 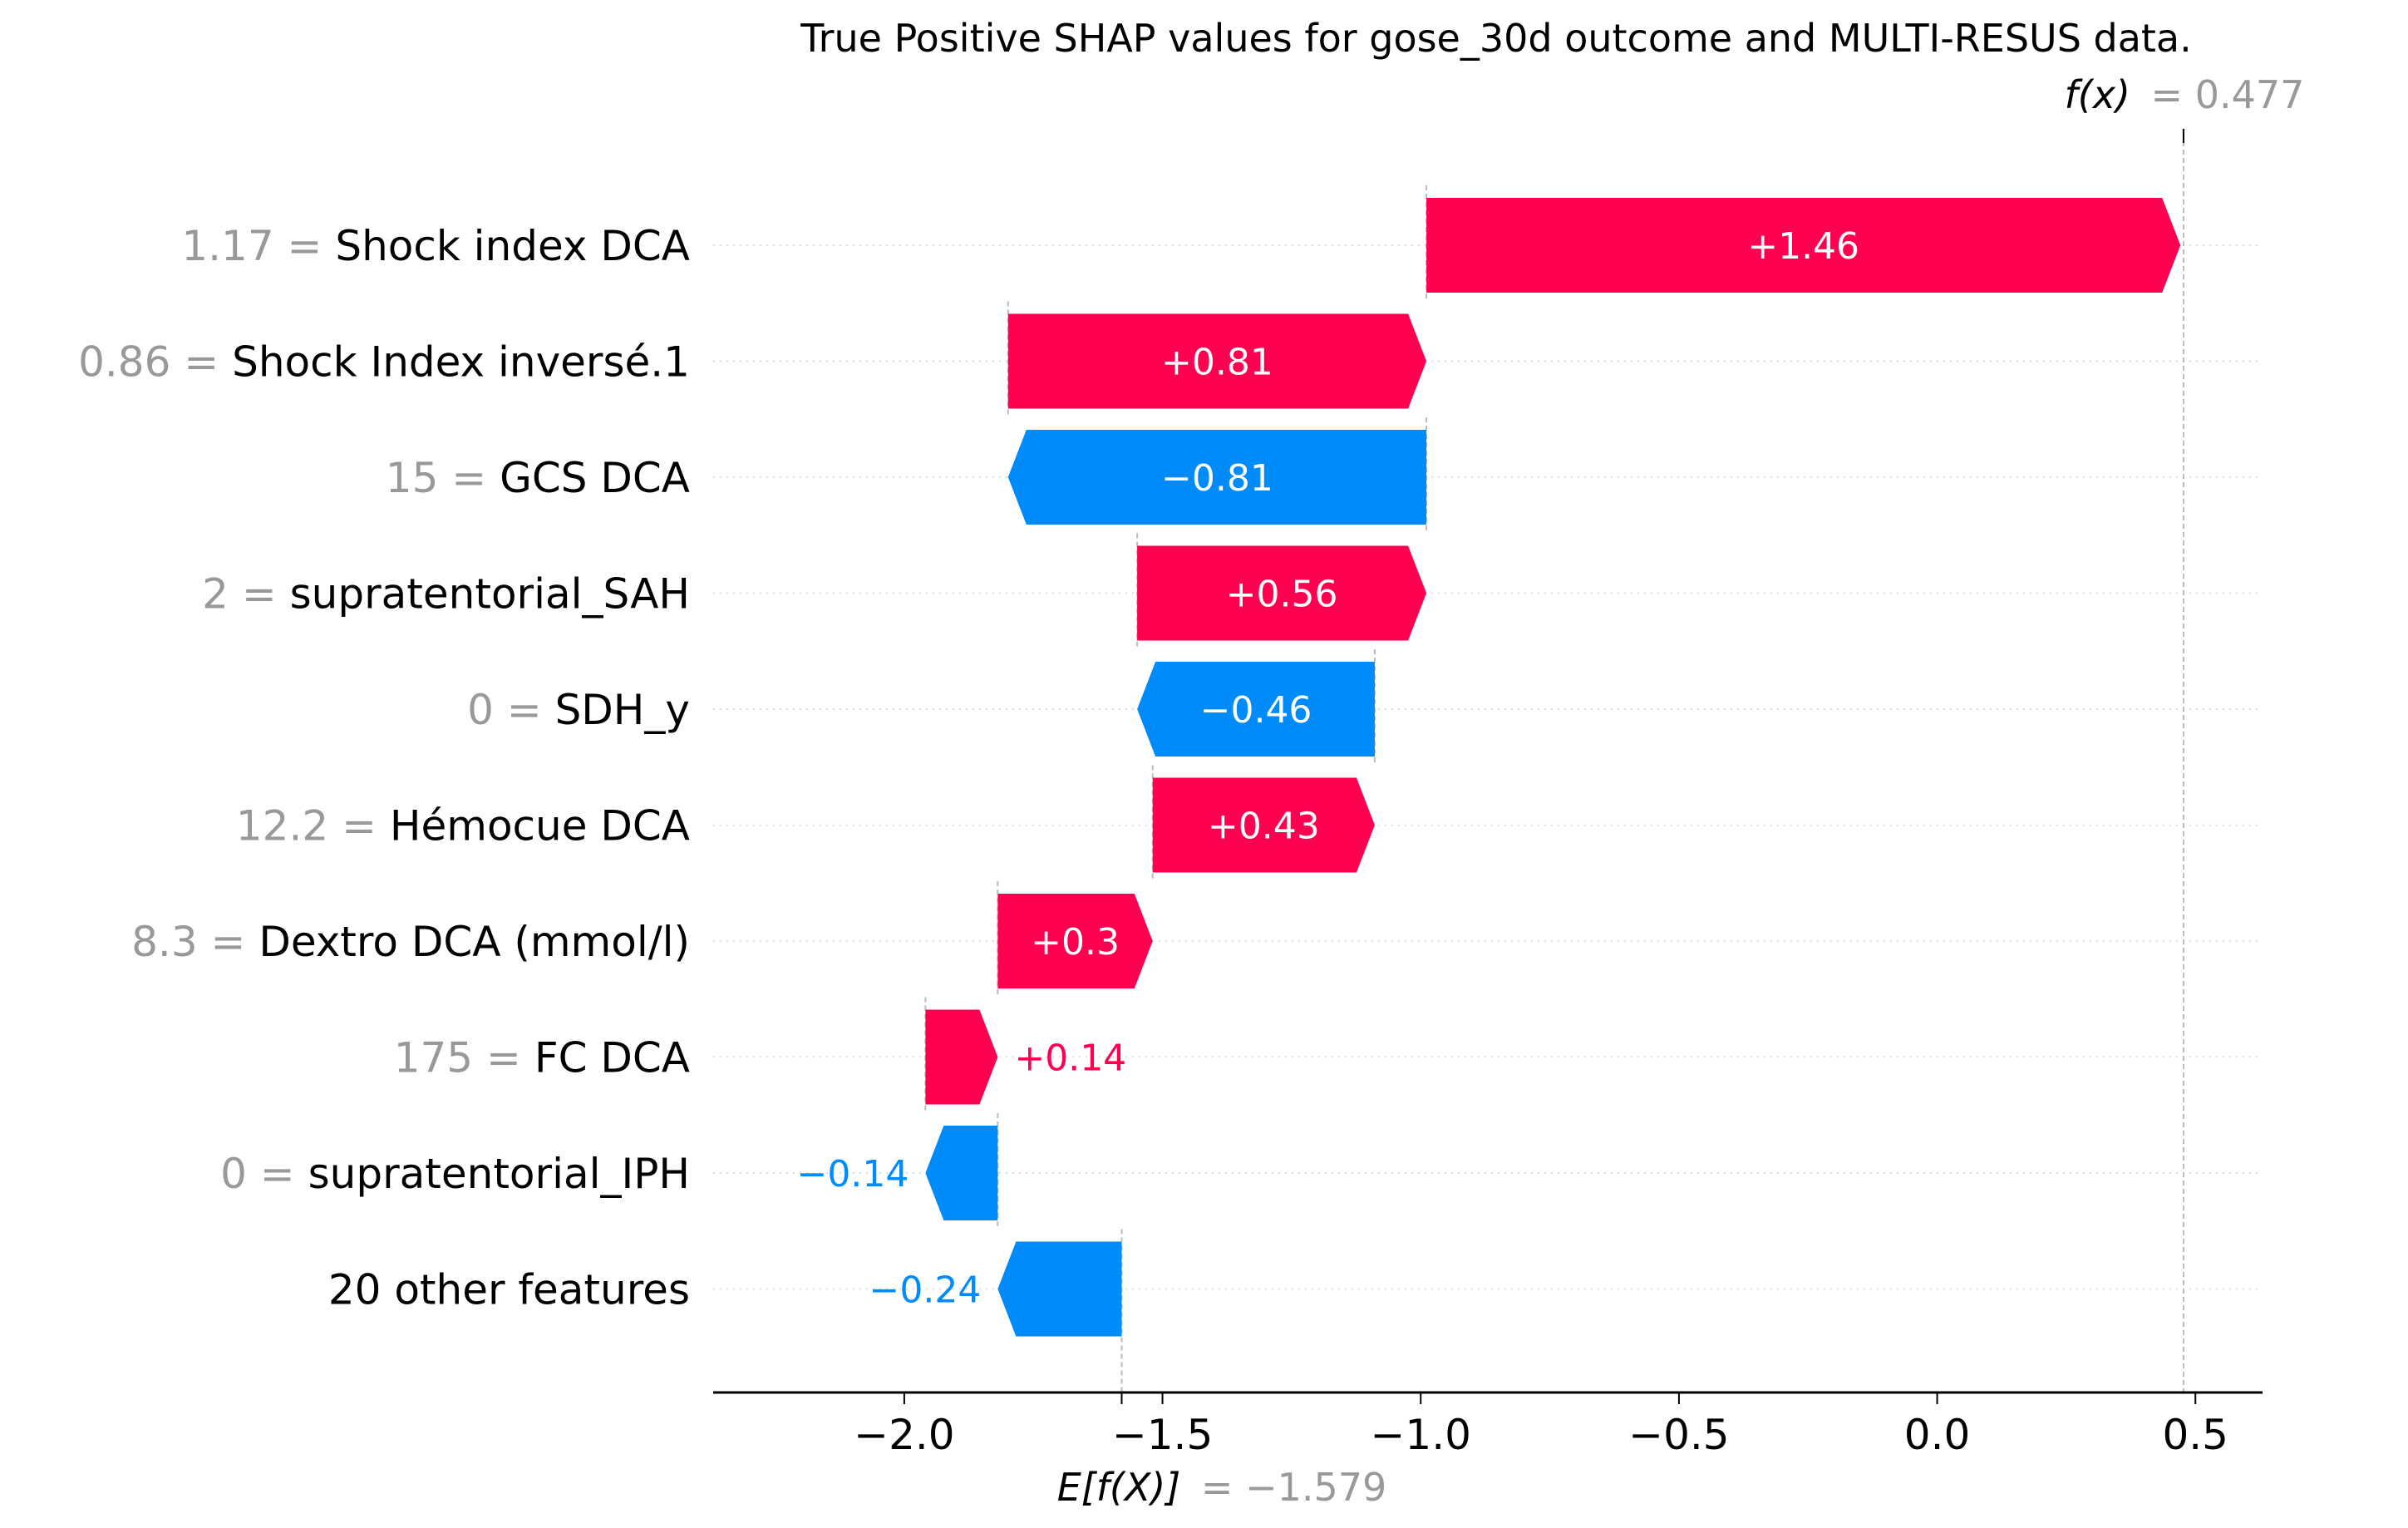 What do you see at coordinates (1162, 1435) in the screenshot?
I see `x-tick-label: −1.5` at bounding box center [1162, 1435].